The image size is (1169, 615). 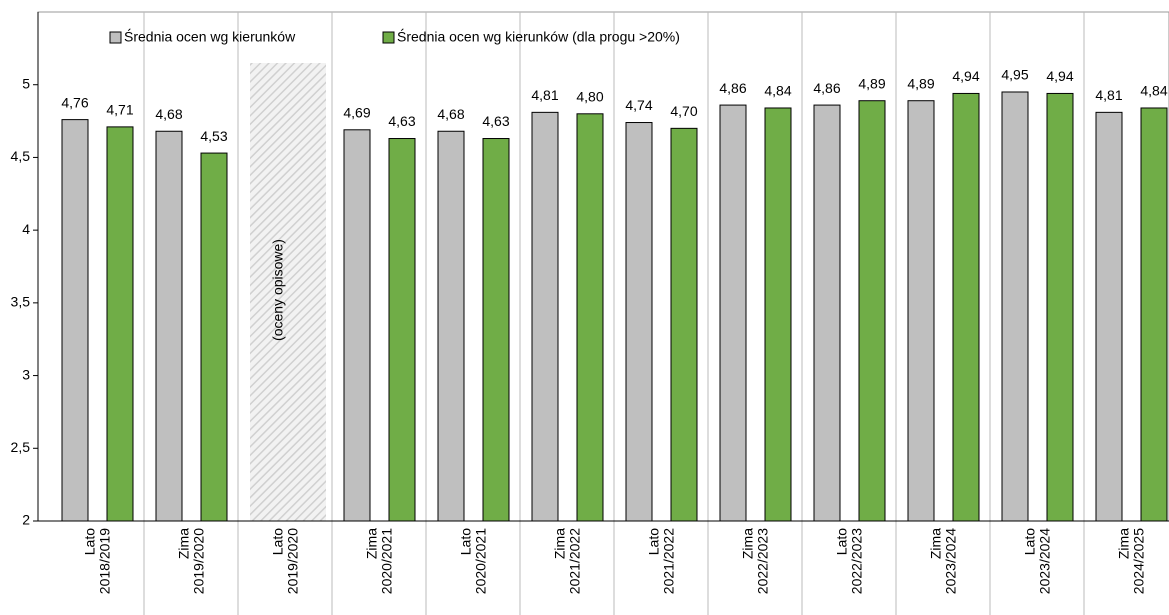 What do you see at coordinates (683, 111) in the screenshot?
I see `value-label: 4,70` at bounding box center [683, 111].